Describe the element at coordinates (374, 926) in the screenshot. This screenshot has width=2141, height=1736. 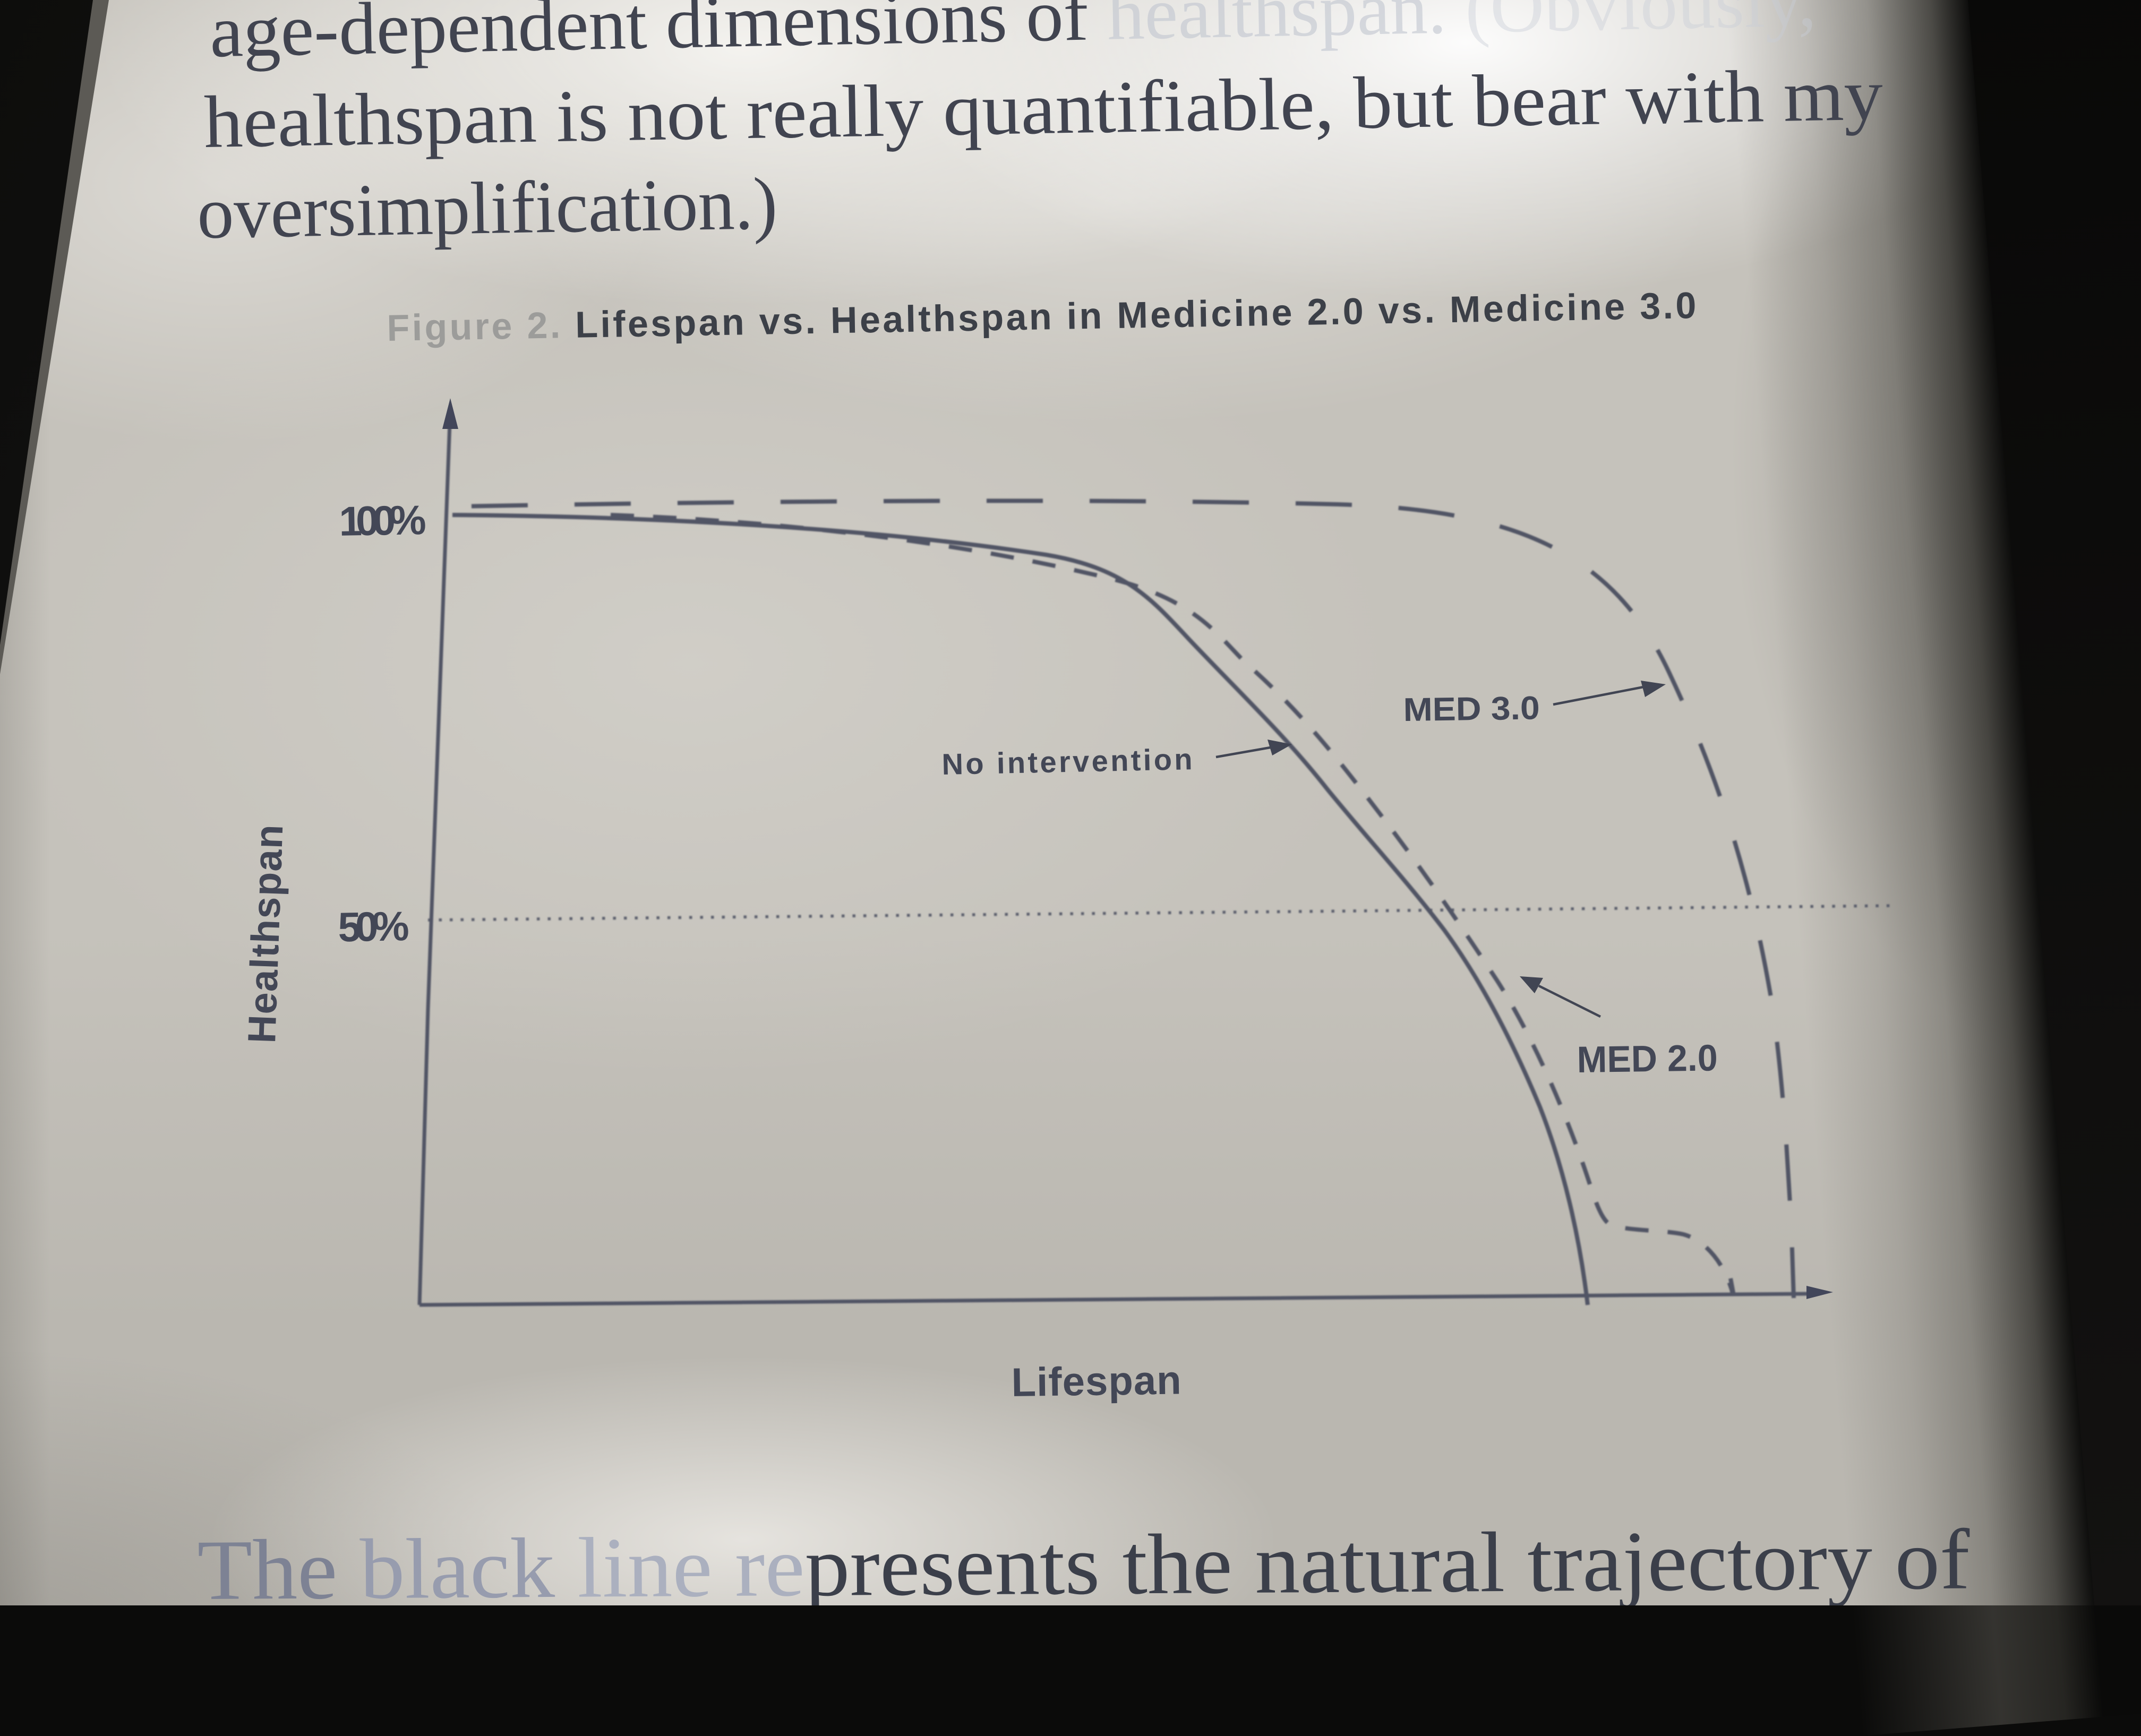
I see `svg-text: 50%` at that location.